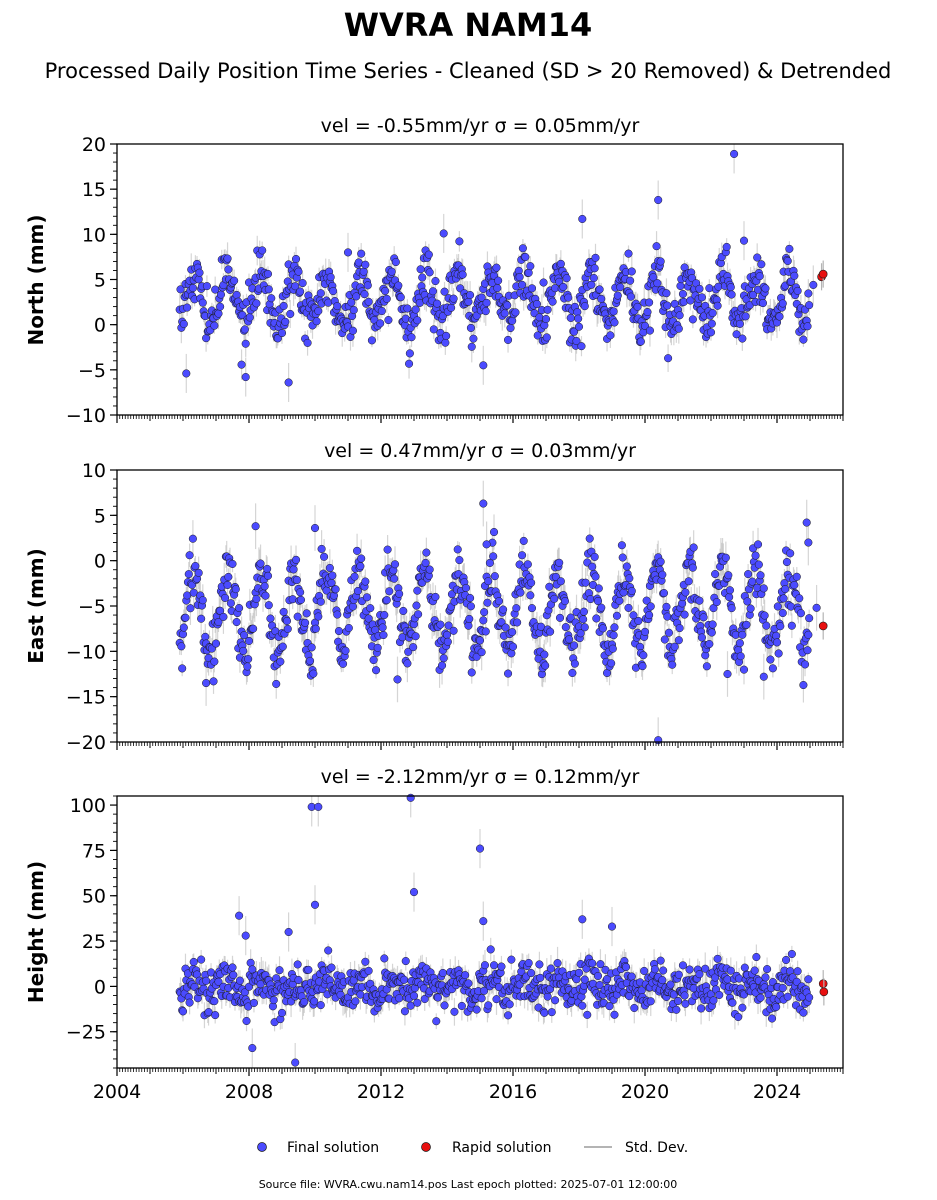 The height and width of the screenshot is (1200, 937). What do you see at coordinates (86, 652) in the screenshot?
I see `y-tick-label: −10` at bounding box center [86, 652].